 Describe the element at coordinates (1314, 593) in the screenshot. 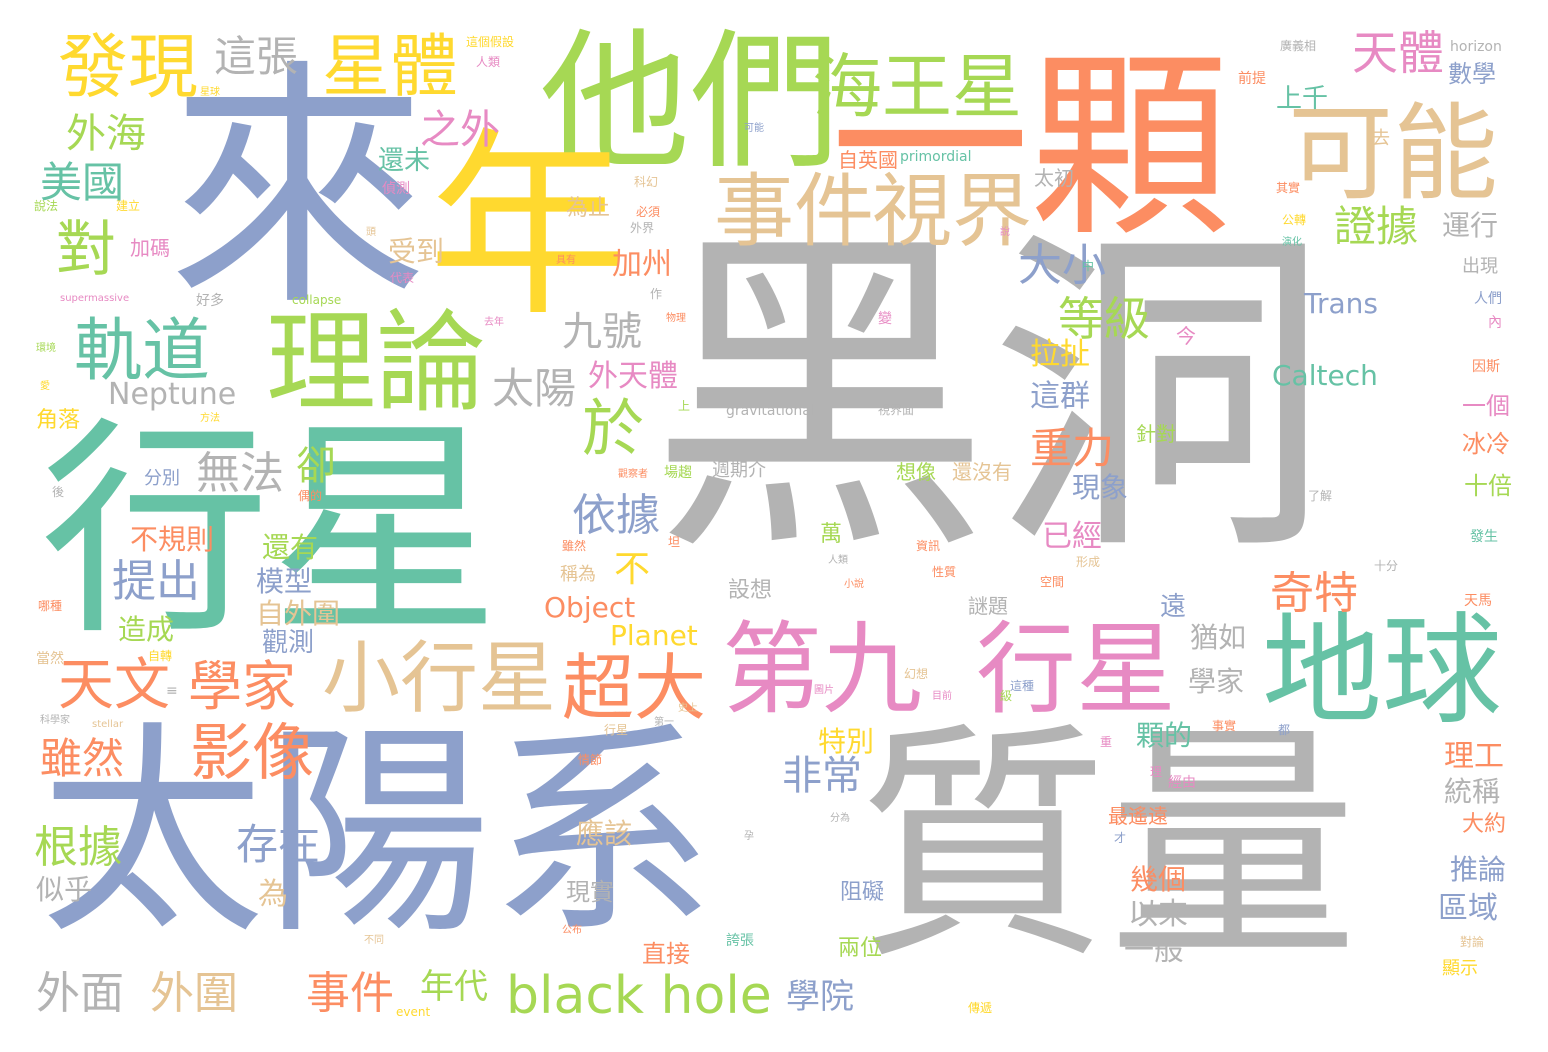

I see `word-peculiar: 奇特` at that location.